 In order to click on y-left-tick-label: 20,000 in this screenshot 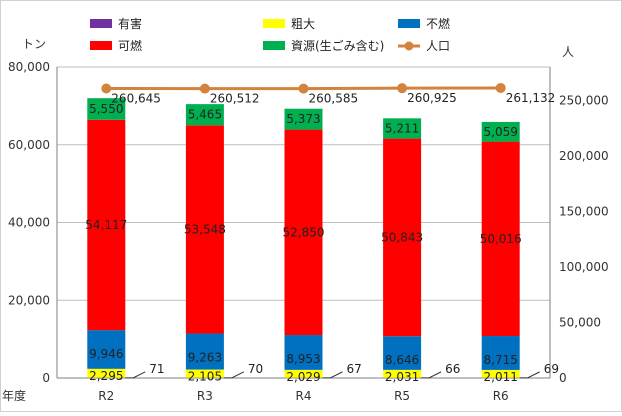, I will do `click(29, 300)`.